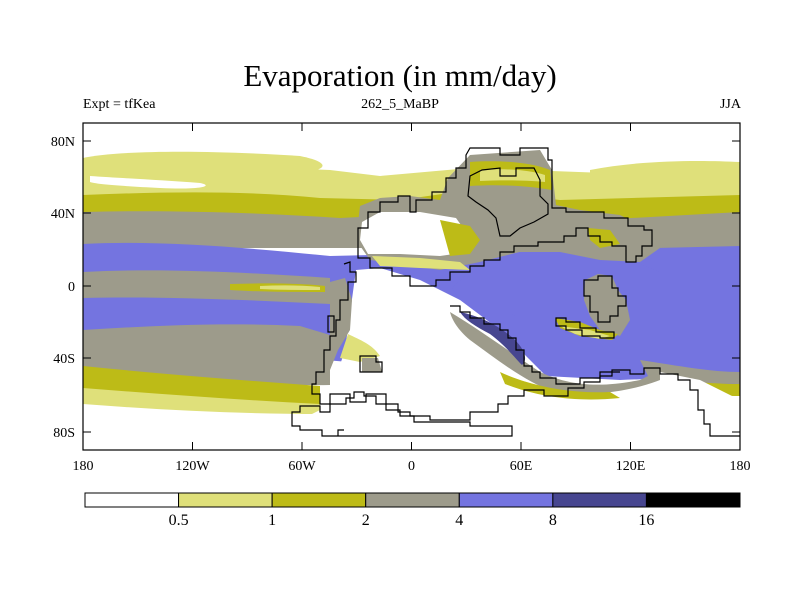  Describe the element at coordinates (206, 287) in the screenshot. I see `equatorial-grey-strip` at that location.